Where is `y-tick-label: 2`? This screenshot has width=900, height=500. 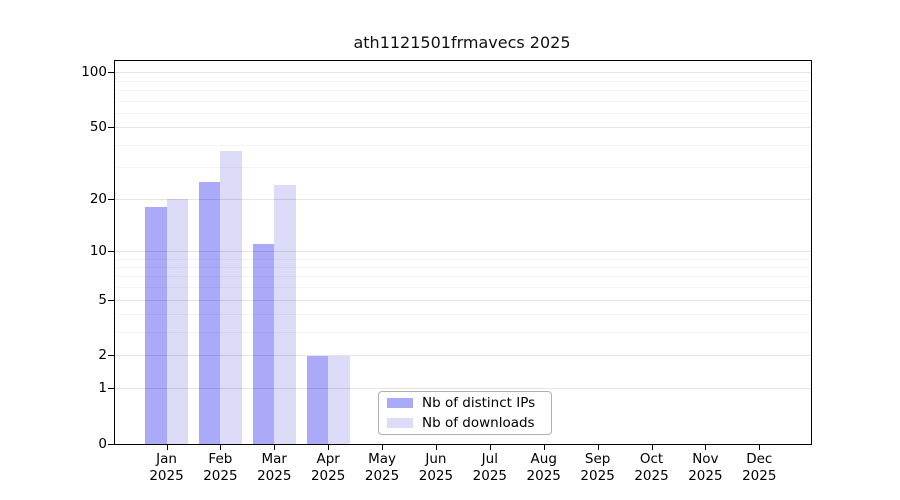 y-tick-label: 2 is located at coordinates (102, 355).